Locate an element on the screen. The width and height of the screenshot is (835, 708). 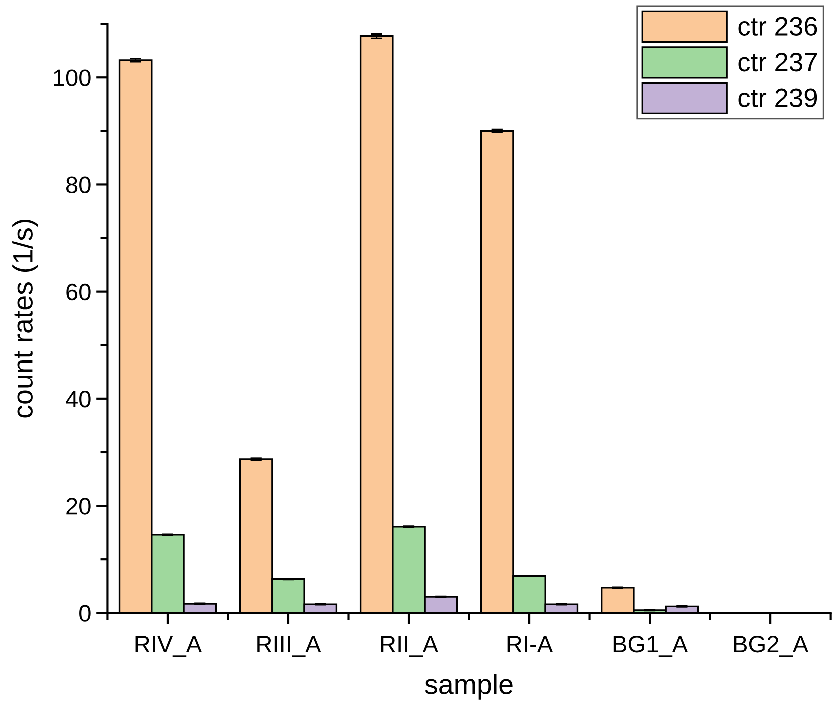
legend-label: ctr 237 is located at coordinates (777, 62).